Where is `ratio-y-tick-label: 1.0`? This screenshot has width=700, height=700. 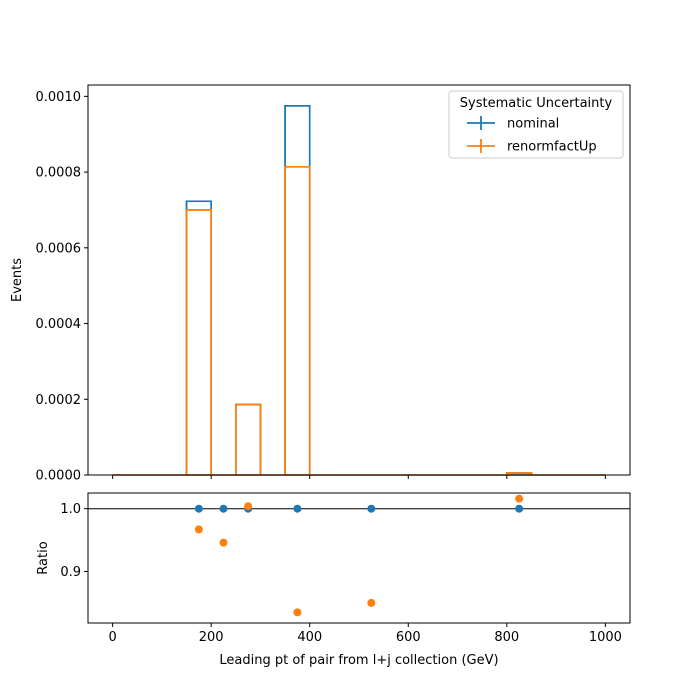
ratio-y-tick-label: 1.0 is located at coordinates (70, 509).